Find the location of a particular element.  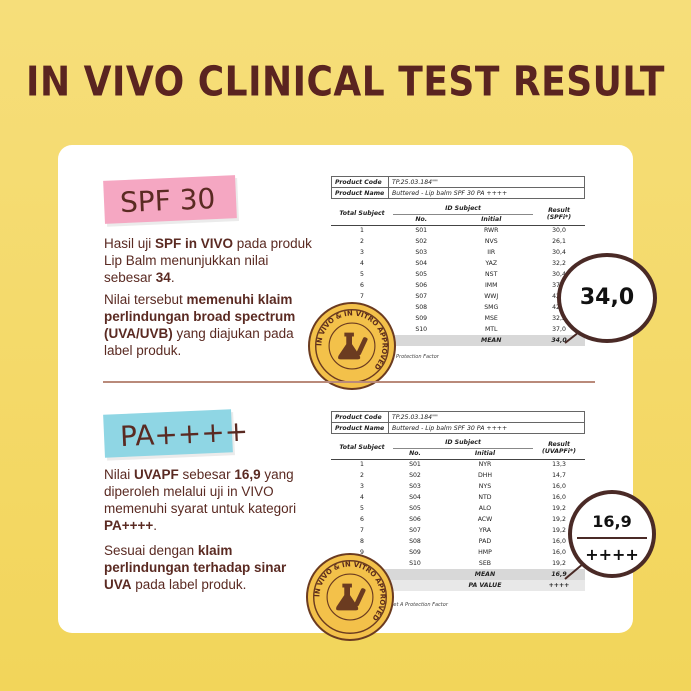

text-segment: 34 is located at coordinates (163, 277).